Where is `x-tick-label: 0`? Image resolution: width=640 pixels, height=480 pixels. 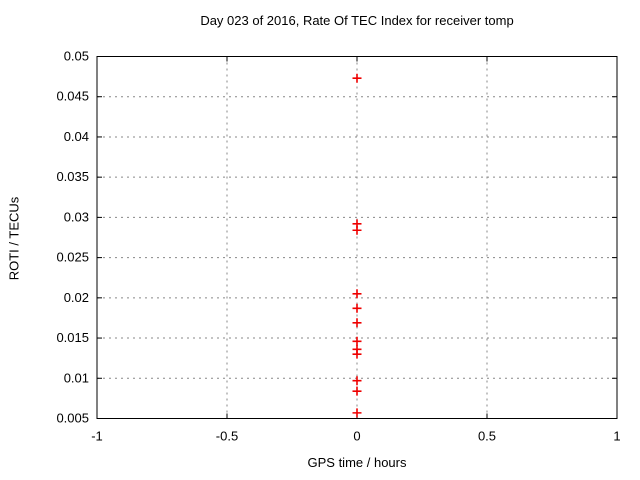
x-tick-label: 0 is located at coordinates (356, 436).